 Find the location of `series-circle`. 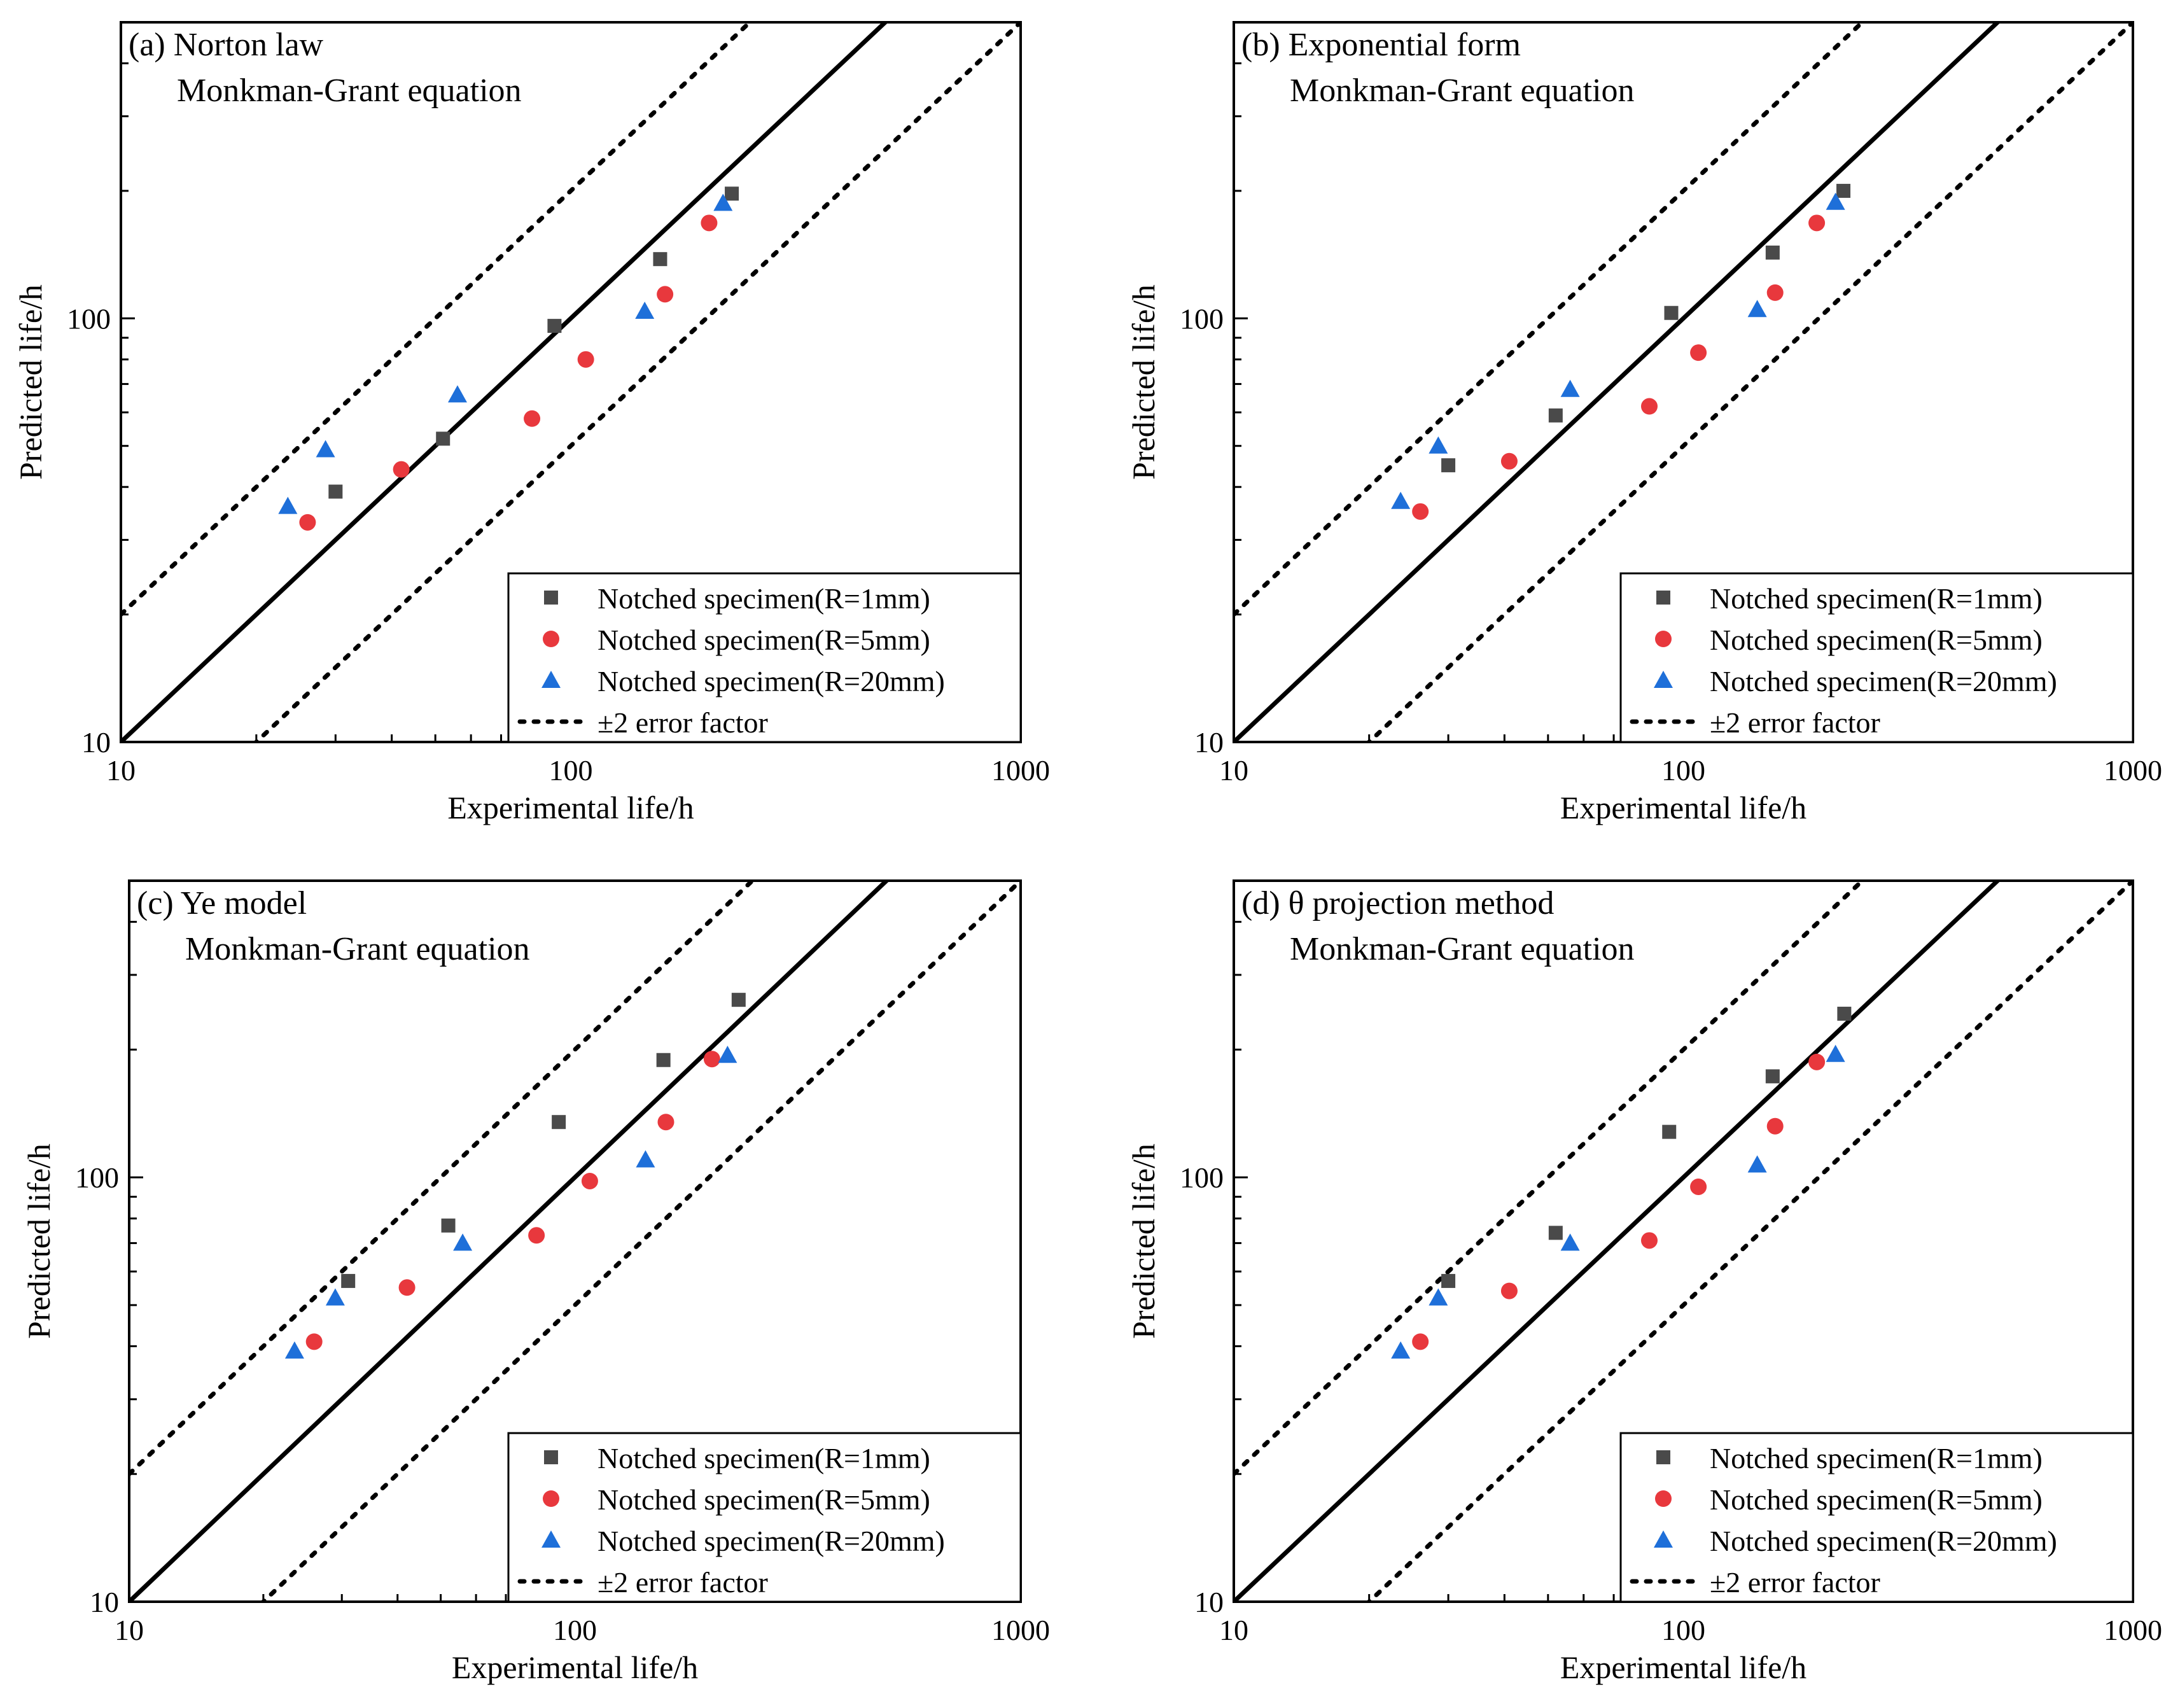

series-circle is located at coordinates (508, 372).